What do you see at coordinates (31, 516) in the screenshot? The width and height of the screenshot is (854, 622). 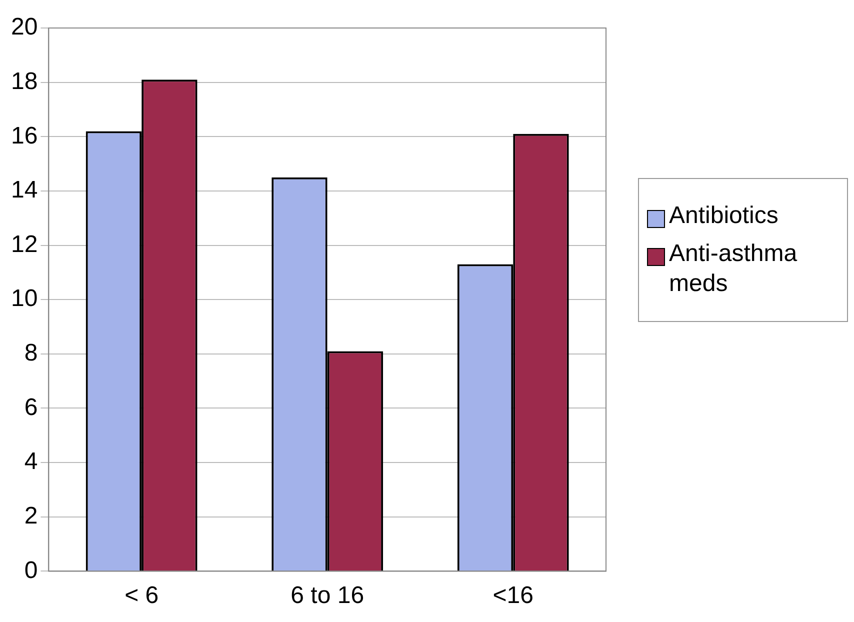 I see `y-tick-label: 2` at bounding box center [31, 516].